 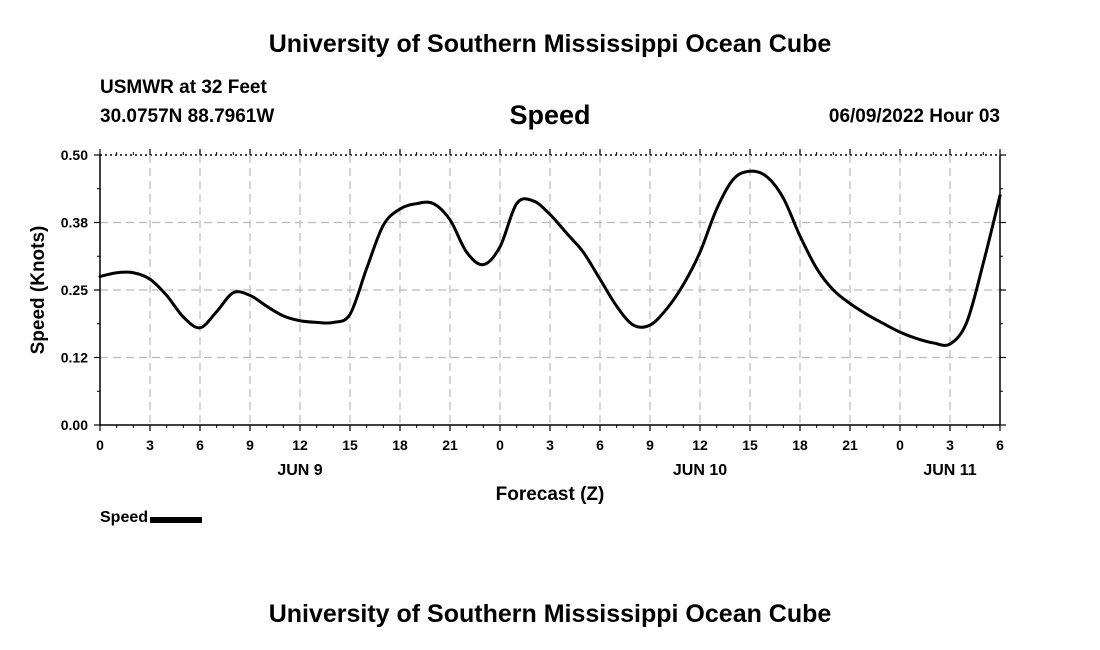 I want to click on forecast-timestamp: 06/09/2022 Hour 03, so click(x=914, y=116).